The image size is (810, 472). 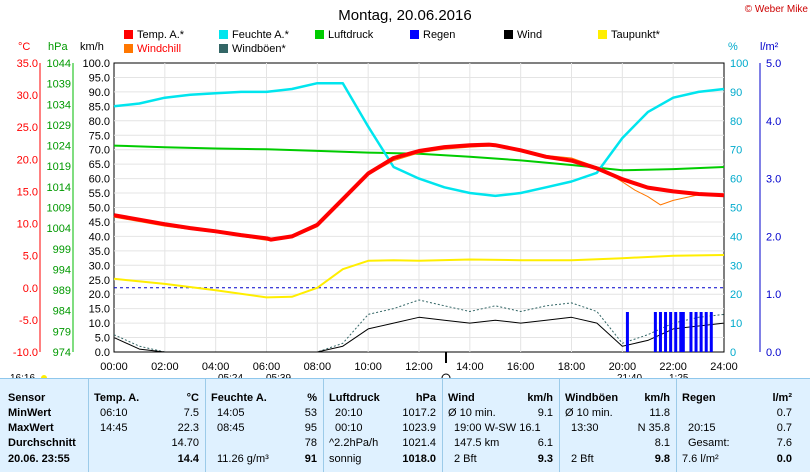 I want to click on rain-tick-3: 2.0, so click(x=773, y=237).